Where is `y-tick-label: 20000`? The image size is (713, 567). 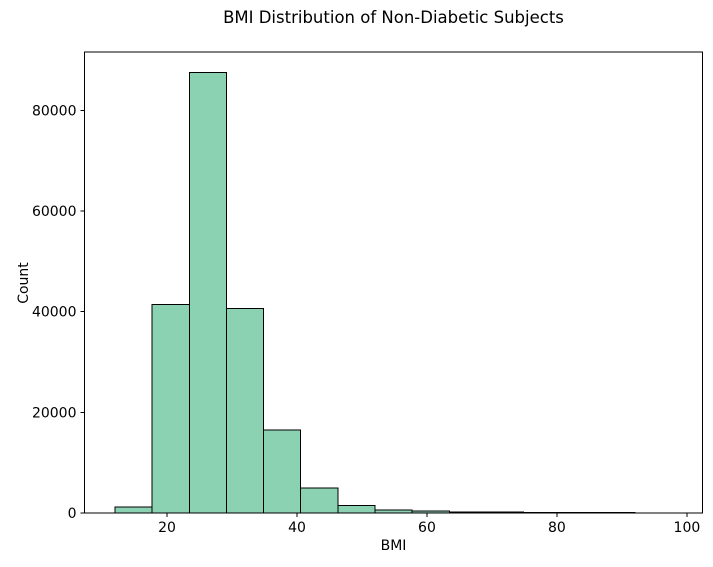
y-tick-label: 20000 is located at coordinates (54, 413).